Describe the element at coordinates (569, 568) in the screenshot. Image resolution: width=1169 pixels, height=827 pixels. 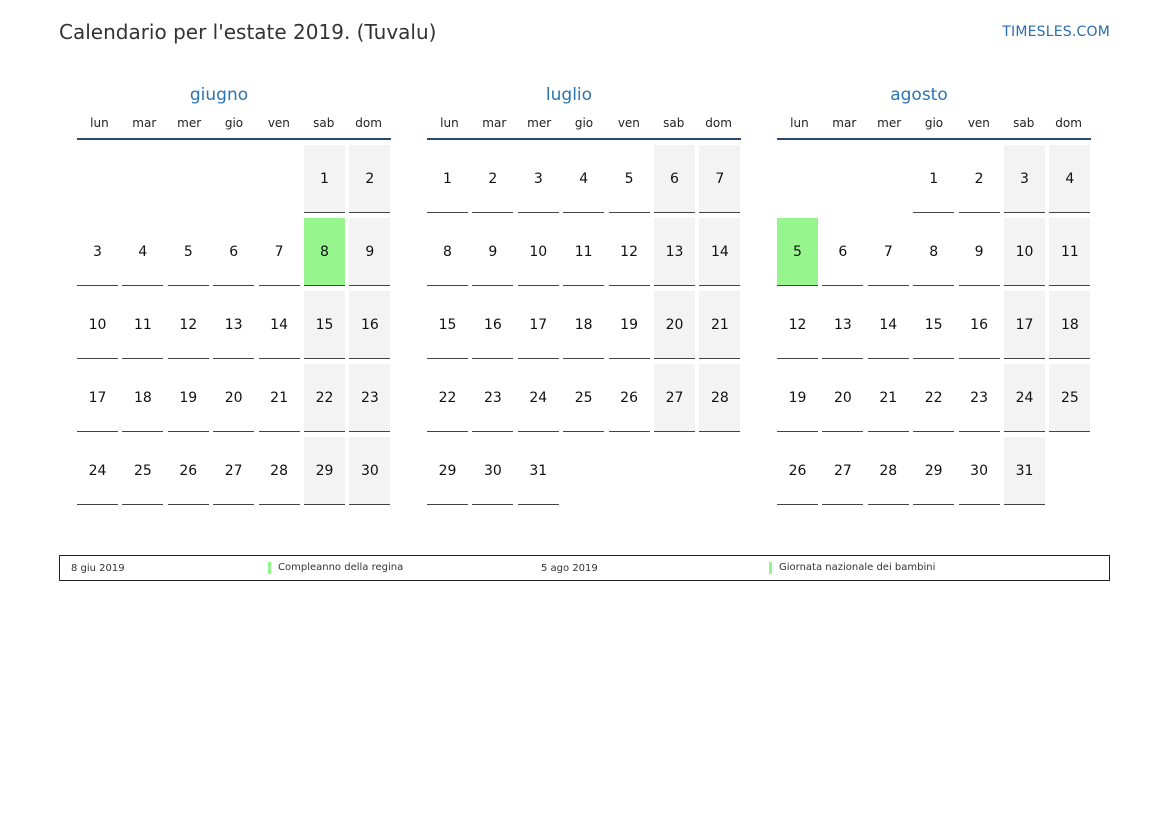
I see `legend-date-2: 5 ago 2019` at that location.